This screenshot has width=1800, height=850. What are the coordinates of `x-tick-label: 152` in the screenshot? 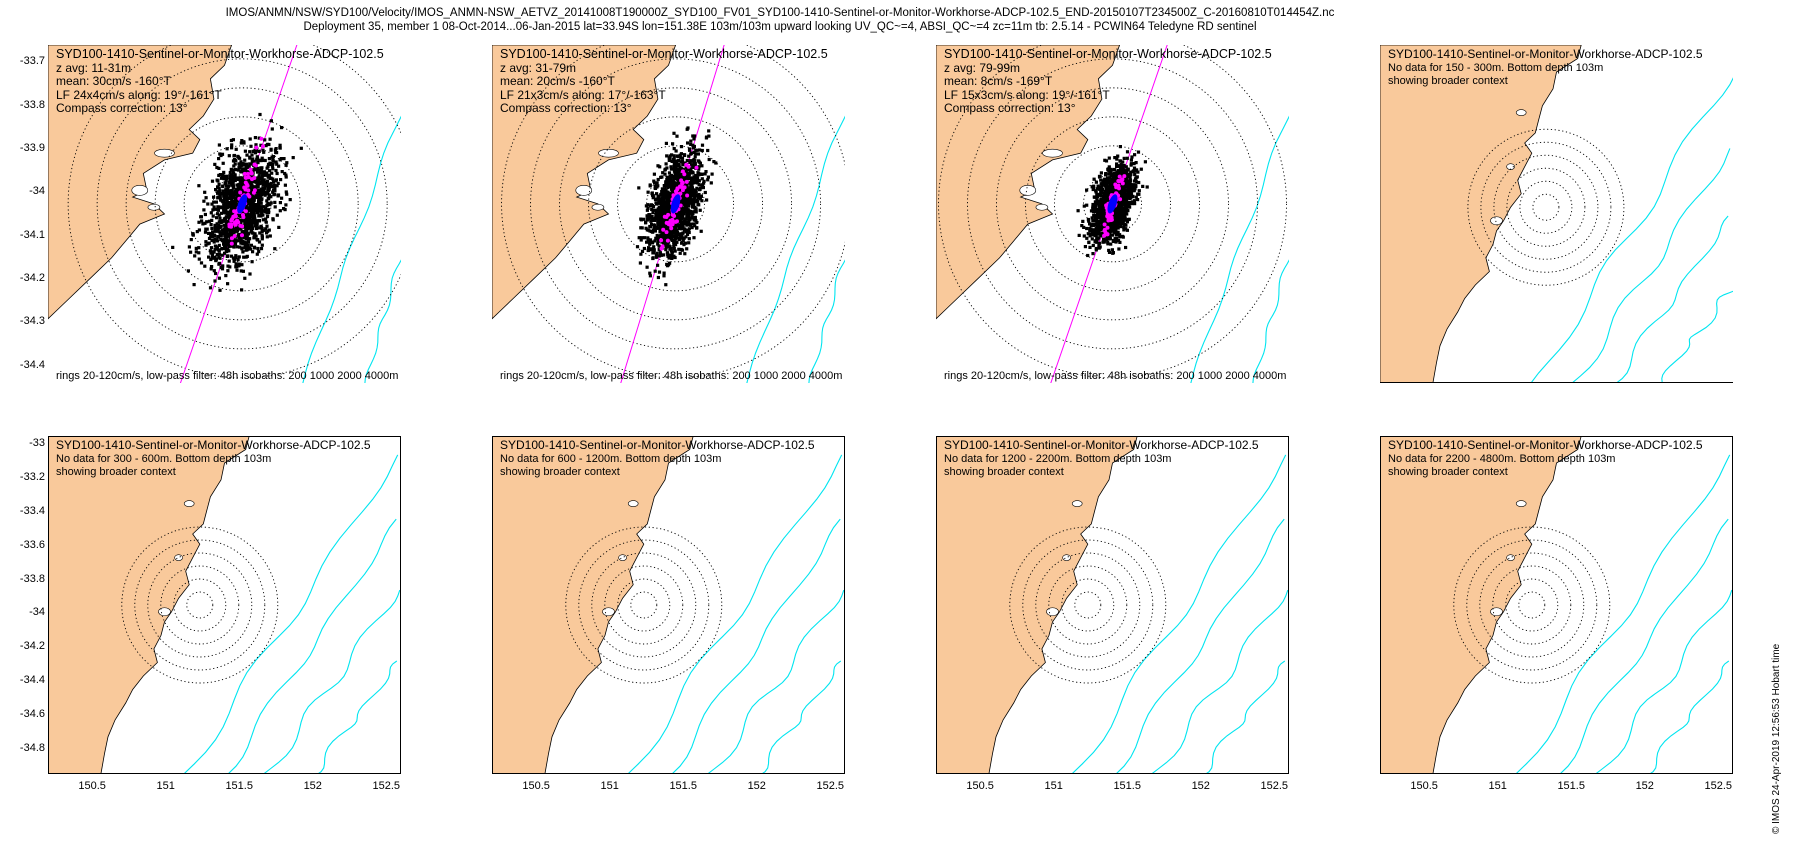 It's located at (312, 786).